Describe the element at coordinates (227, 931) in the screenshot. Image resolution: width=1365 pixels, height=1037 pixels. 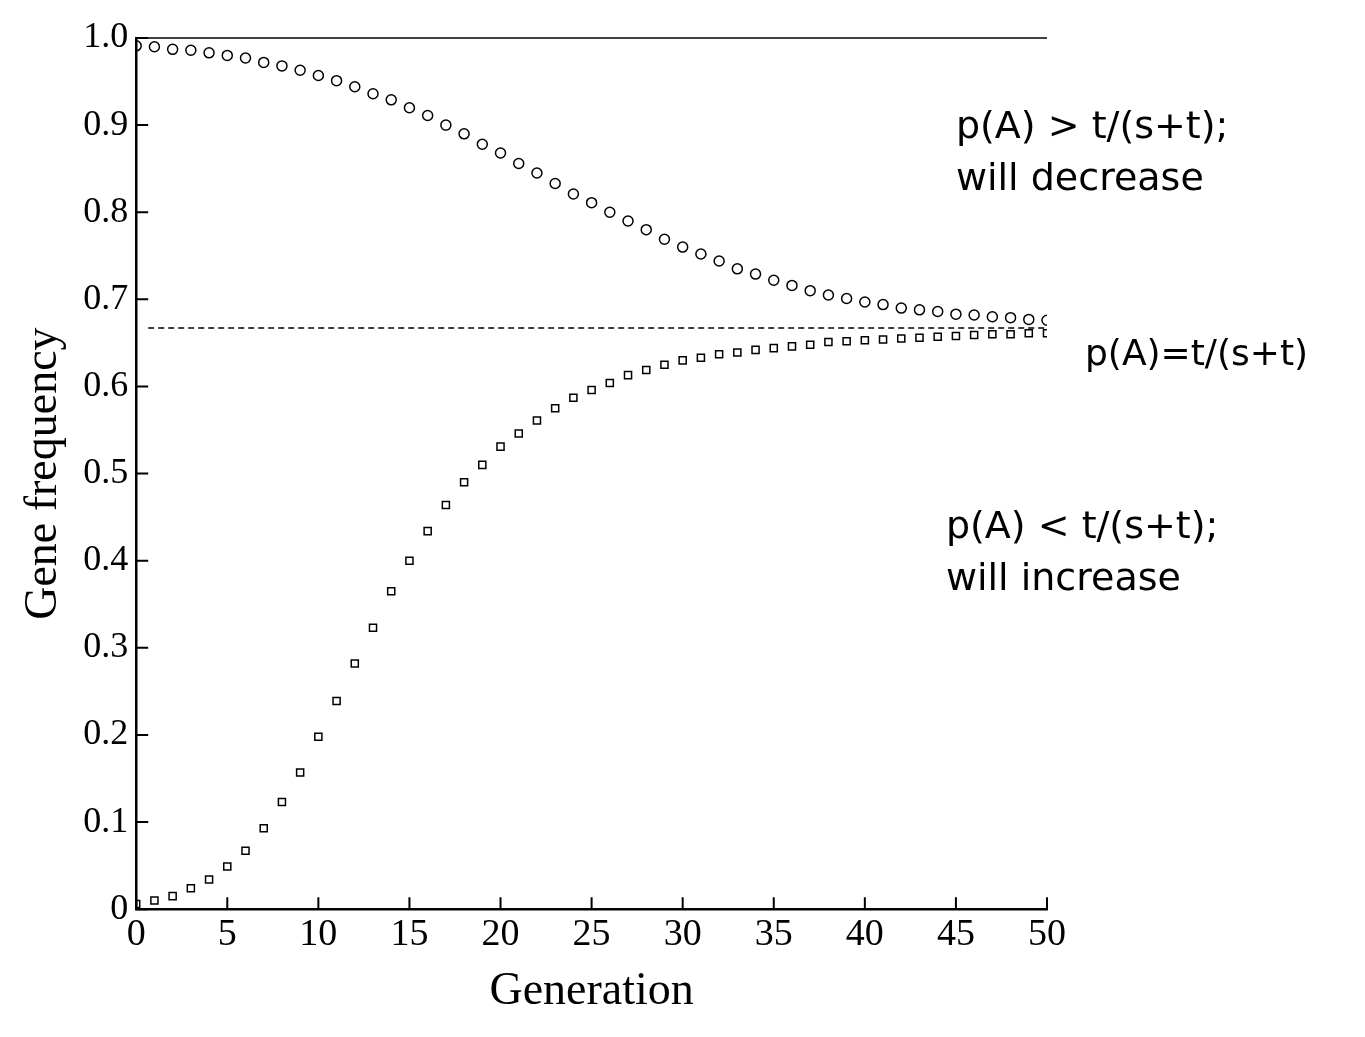
I see `x-tick-label: 5` at that location.